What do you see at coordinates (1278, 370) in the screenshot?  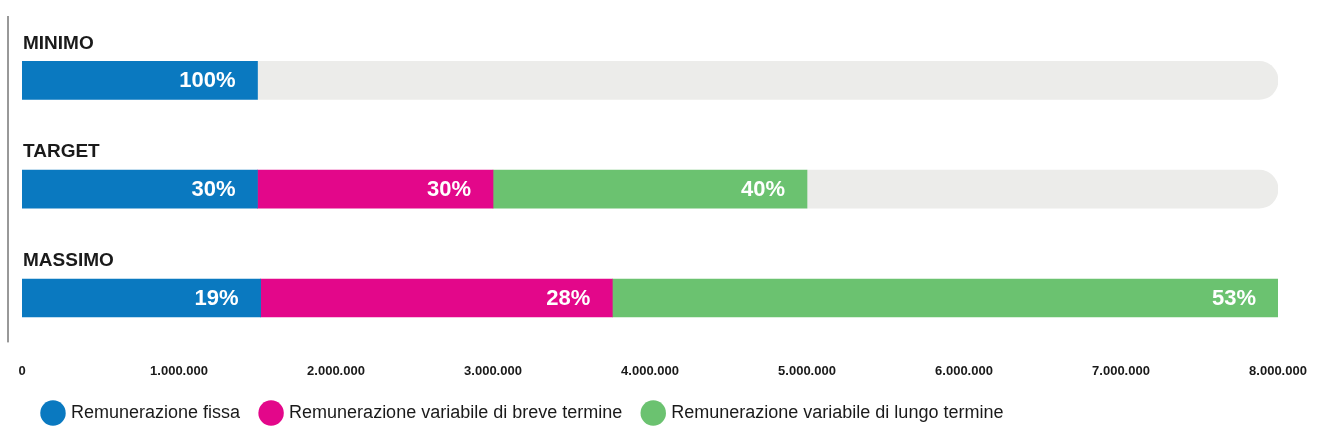 I see `x-tick-label: 8.000.000` at bounding box center [1278, 370].